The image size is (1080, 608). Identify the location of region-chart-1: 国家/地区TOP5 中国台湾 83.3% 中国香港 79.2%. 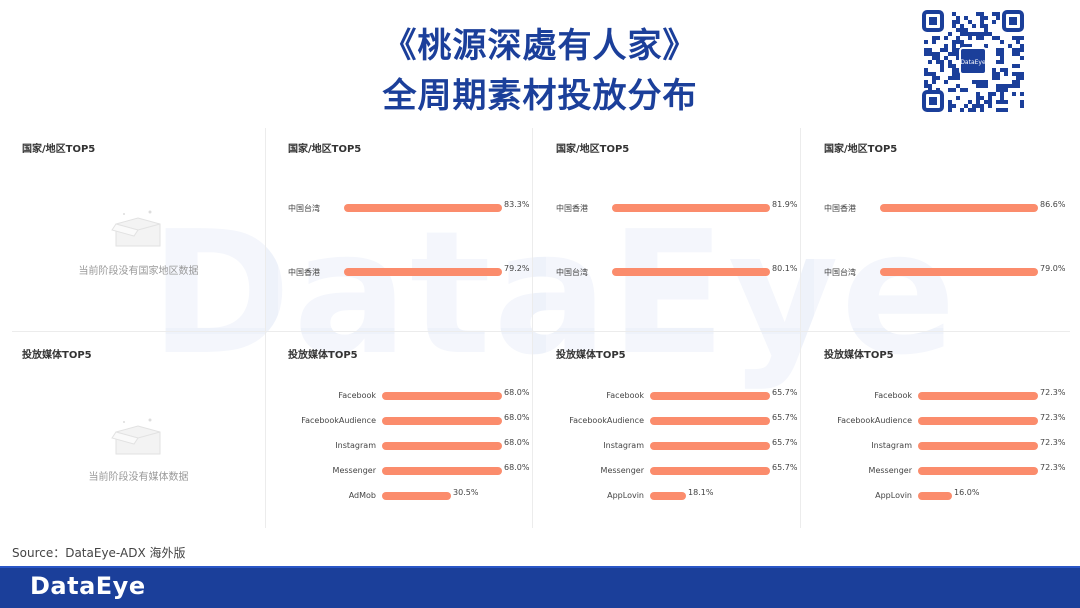
(405, 228).